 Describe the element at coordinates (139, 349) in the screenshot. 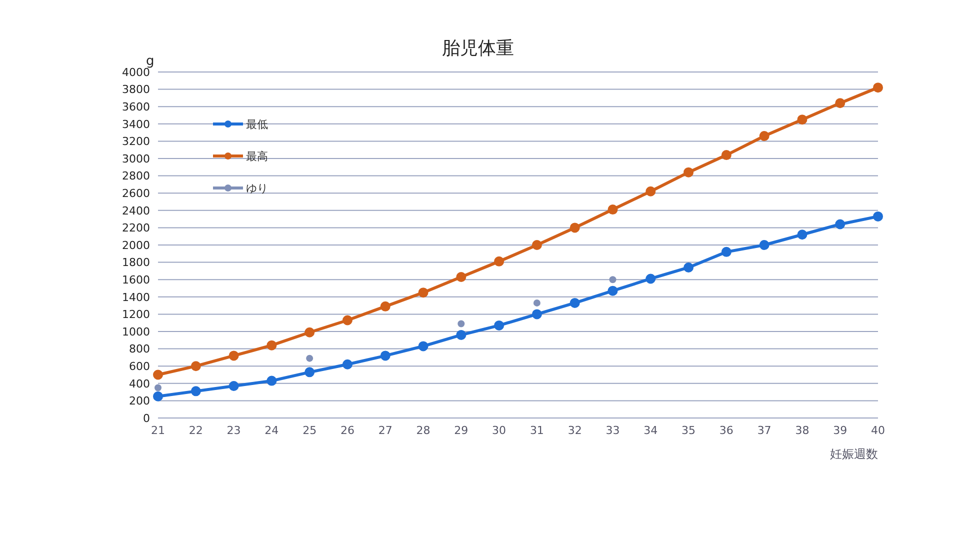

I see `y-tick-label: 800` at that location.